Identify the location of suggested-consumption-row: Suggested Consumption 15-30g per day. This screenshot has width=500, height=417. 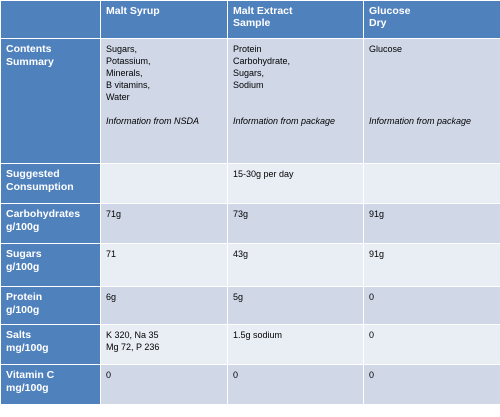
(250, 183).